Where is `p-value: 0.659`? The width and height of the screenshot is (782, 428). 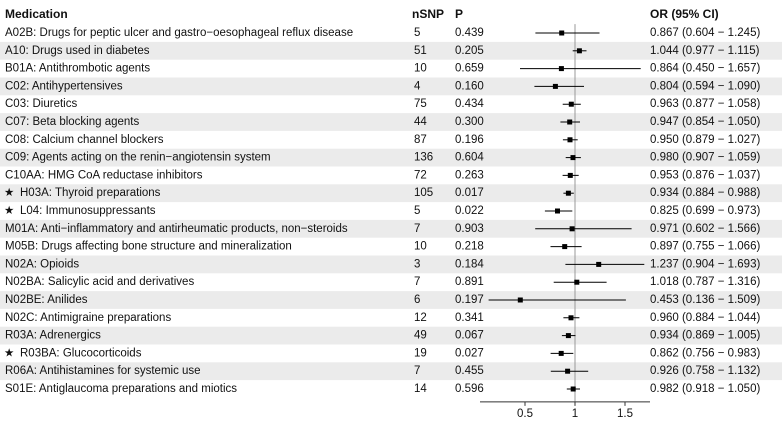
p-value: 0.659 is located at coordinates (469, 69).